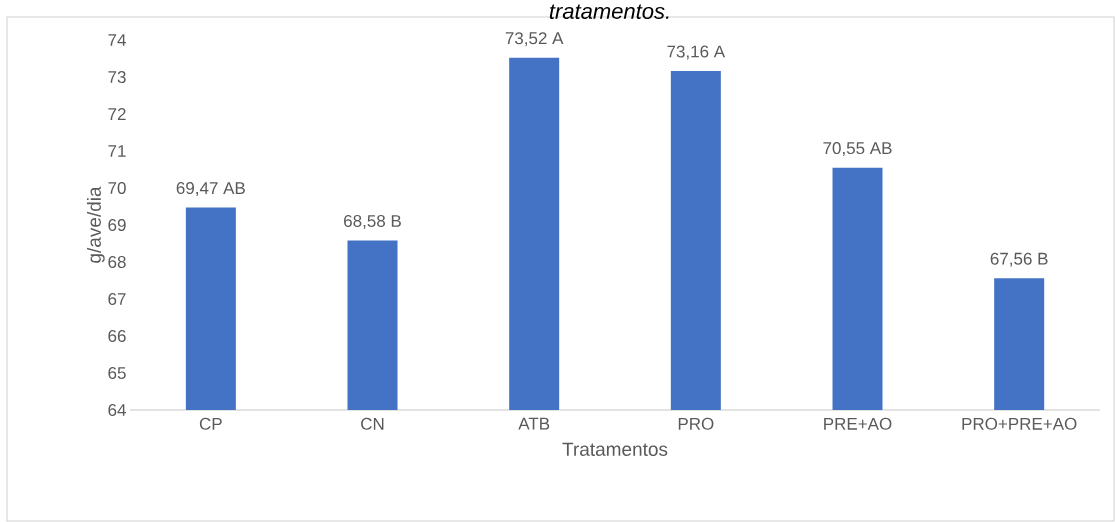  I want to click on chart-title: tratamentos., so click(609, 11).